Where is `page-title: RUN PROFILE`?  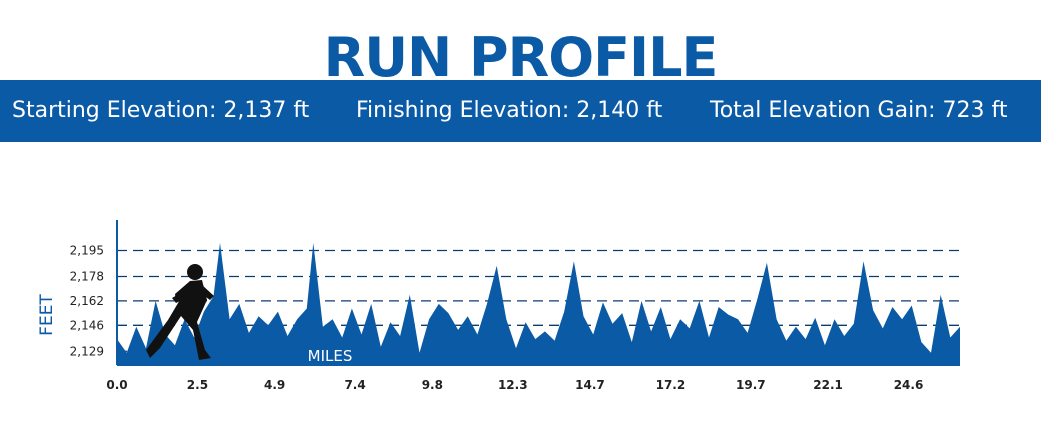
page-title: RUN PROFILE is located at coordinates (521, 57).